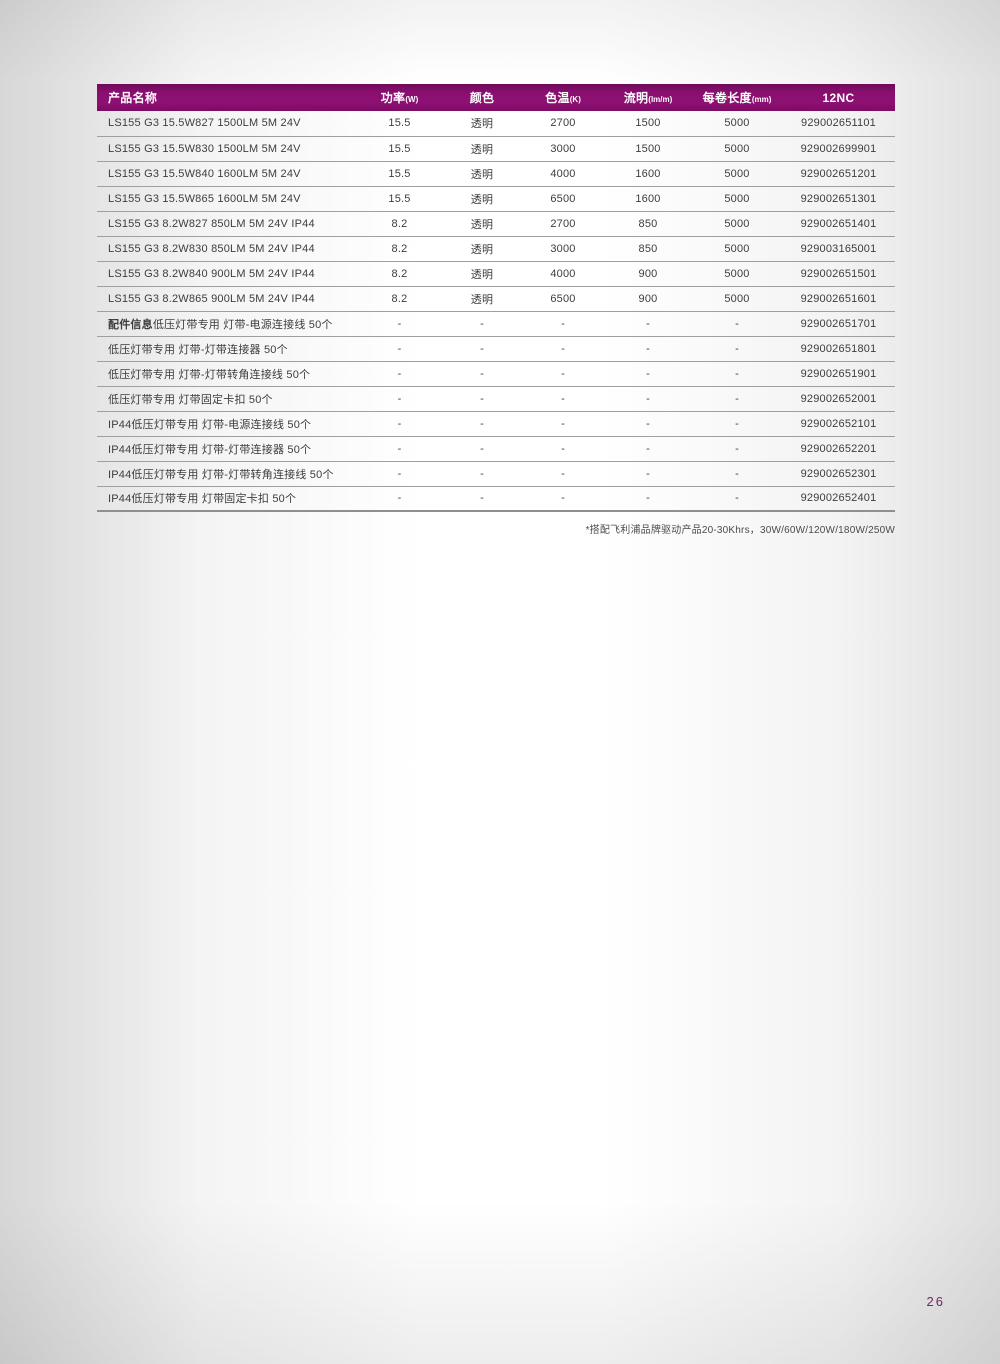  I want to click on column-header-label: 功率, so click(393, 98).